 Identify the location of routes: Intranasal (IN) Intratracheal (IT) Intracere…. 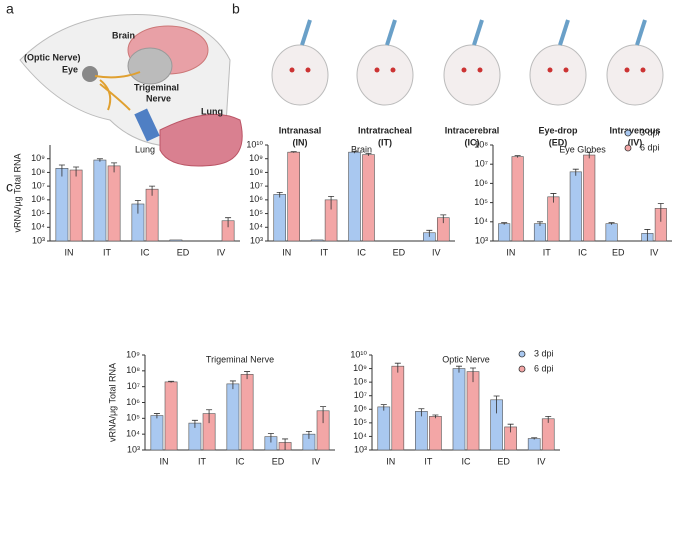
(467, 83).